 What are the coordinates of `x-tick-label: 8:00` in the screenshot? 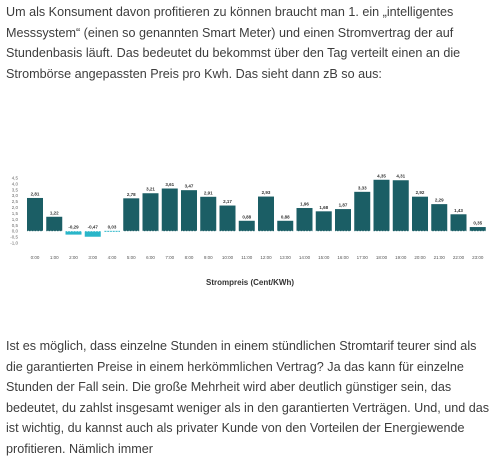 It's located at (189, 257).